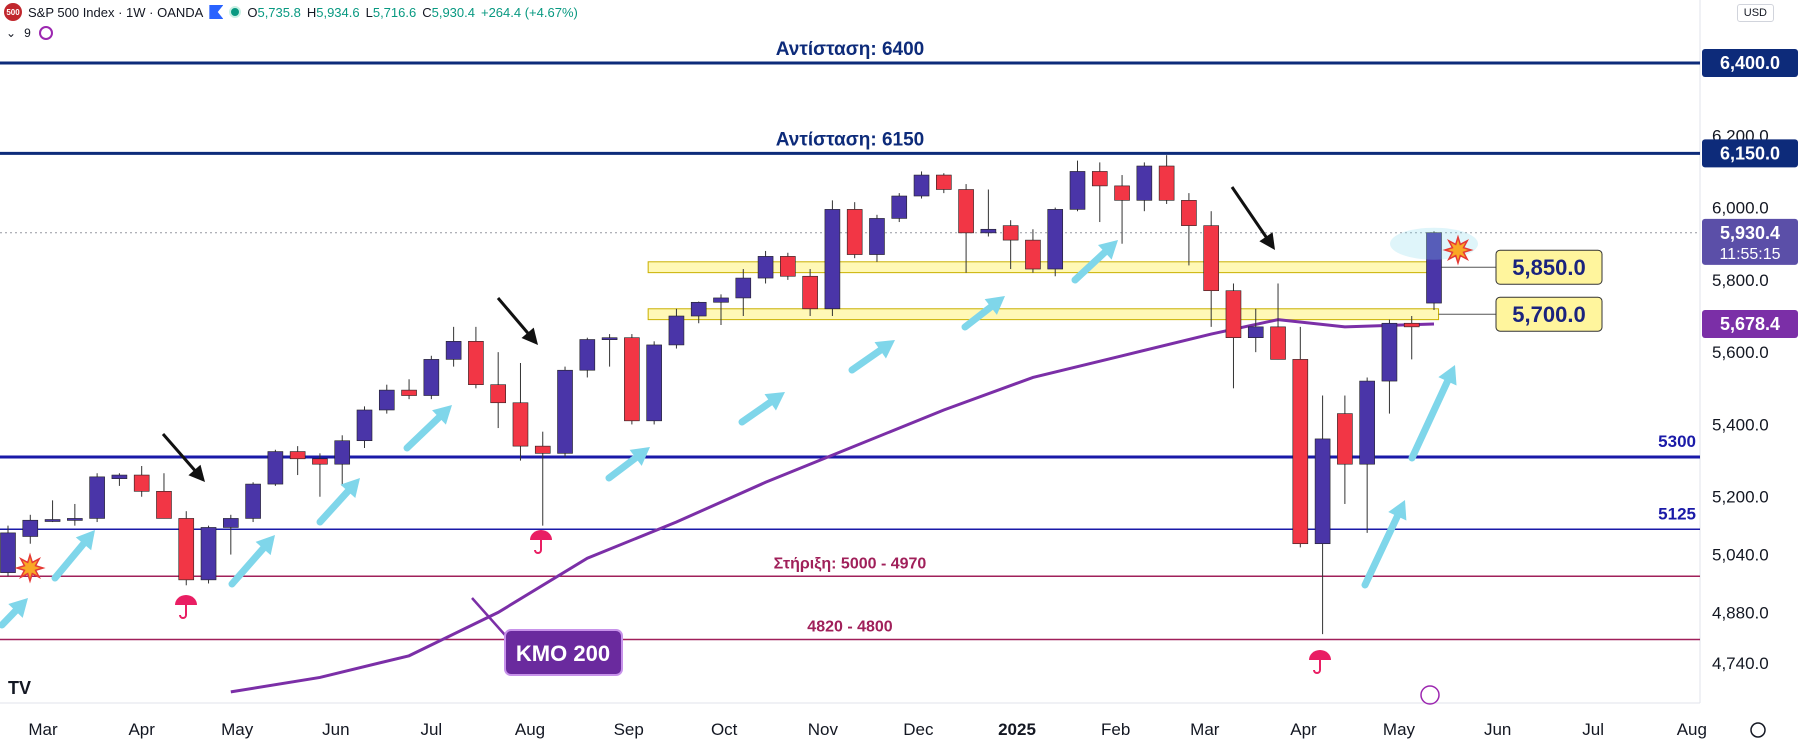  I want to click on x-axis-band, so click(902, 724).